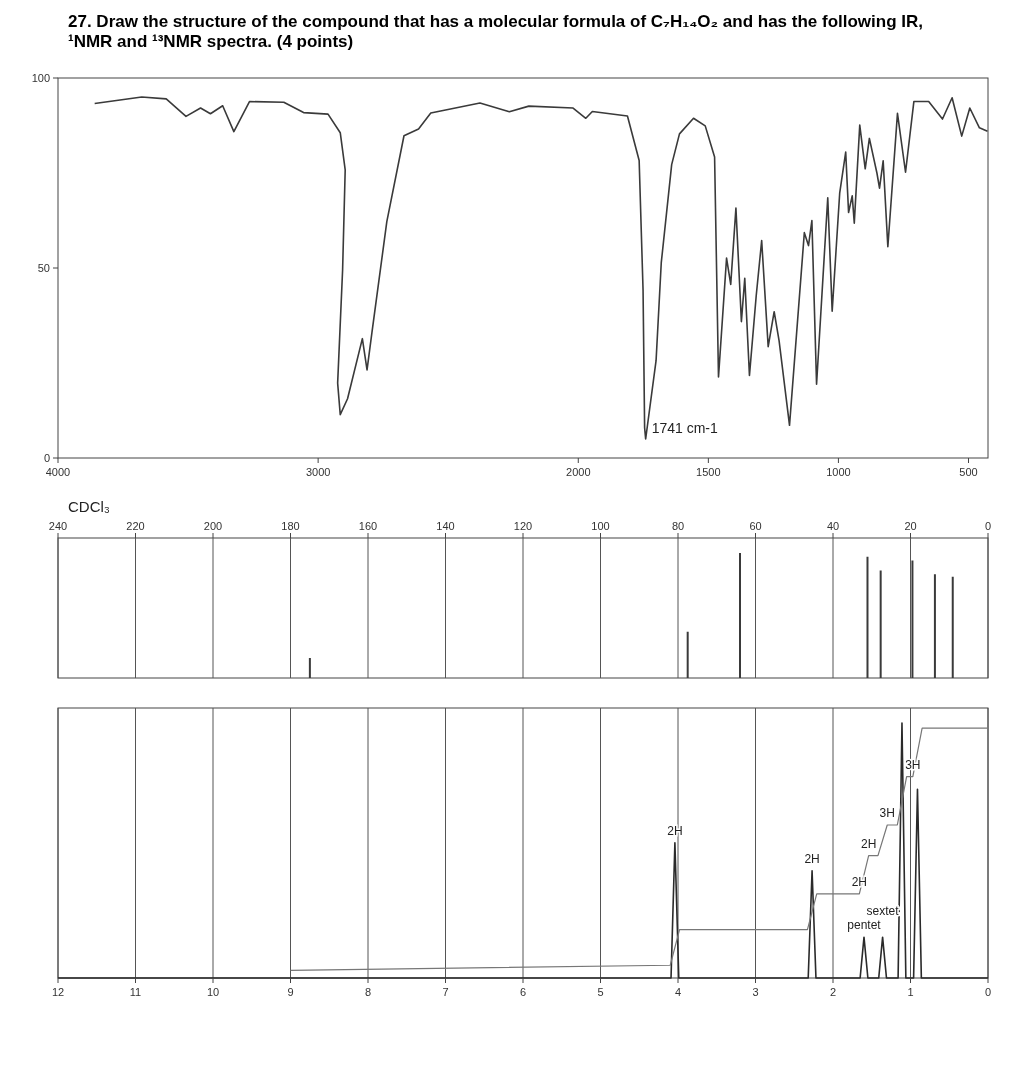  What do you see at coordinates (910, 526) in the screenshot?
I see `x-tick-label: 20` at bounding box center [910, 526].